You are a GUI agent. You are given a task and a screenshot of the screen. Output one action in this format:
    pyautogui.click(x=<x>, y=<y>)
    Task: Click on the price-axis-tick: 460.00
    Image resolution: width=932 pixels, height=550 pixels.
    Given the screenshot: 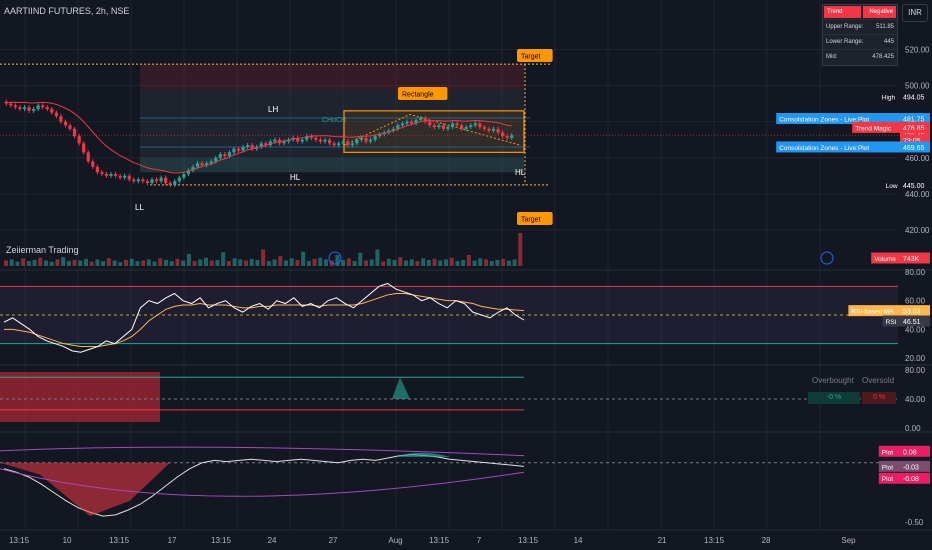 What is the action you would take?
    pyautogui.click(x=917, y=158)
    